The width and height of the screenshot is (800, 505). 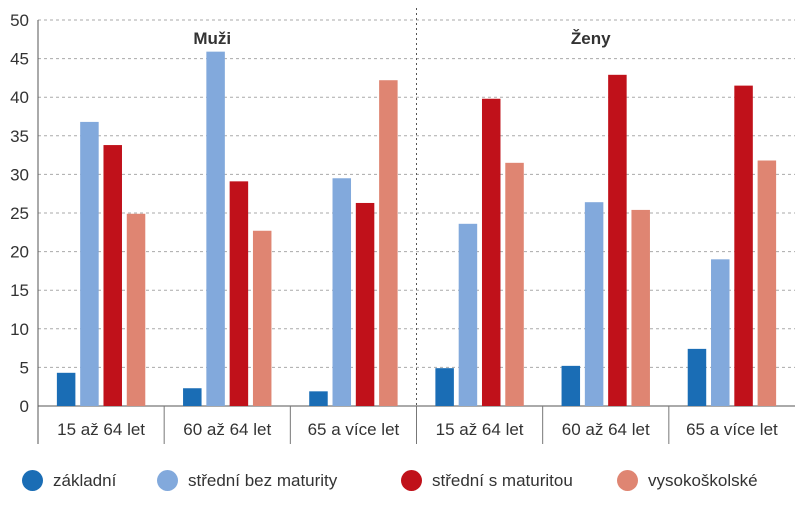 I want to click on legend-item-zakladni: základní, so click(x=69, y=480).